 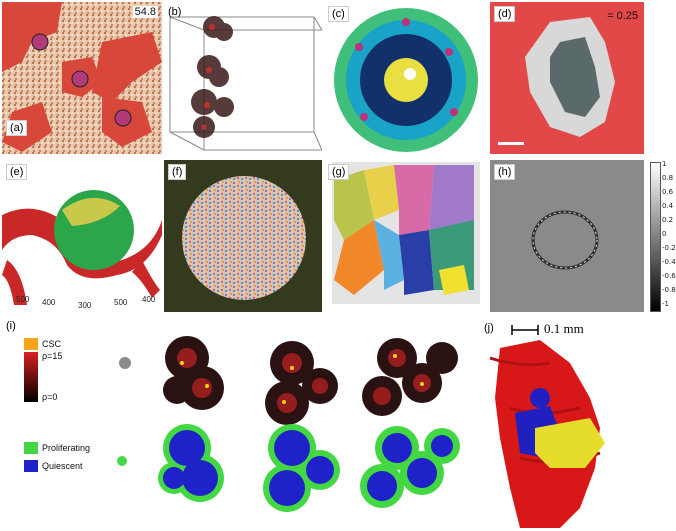 What do you see at coordinates (85, 305) in the screenshot?
I see `panel-e-tick-3: 300` at bounding box center [85, 305].